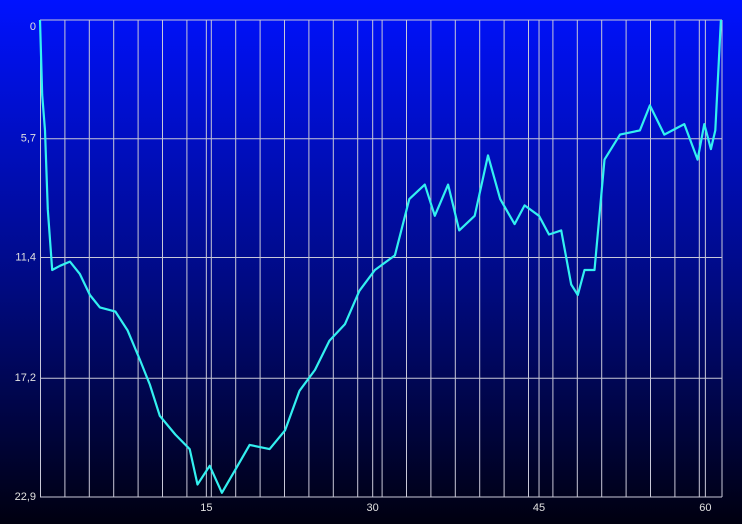 Image resolution: width=742 pixels, height=524 pixels. I want to click on x-tick-label: 60, so click(705, 508).